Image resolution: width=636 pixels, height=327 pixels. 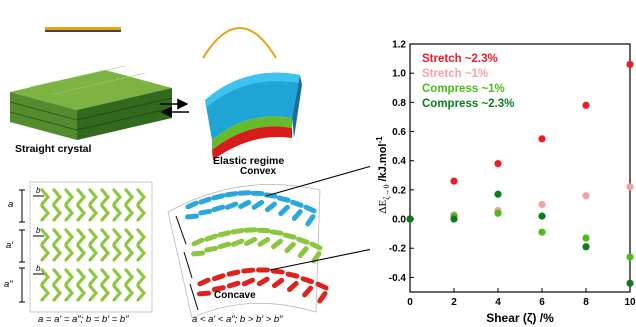 I want to click on x-tick-label: 0, so click(x=410, y=302).